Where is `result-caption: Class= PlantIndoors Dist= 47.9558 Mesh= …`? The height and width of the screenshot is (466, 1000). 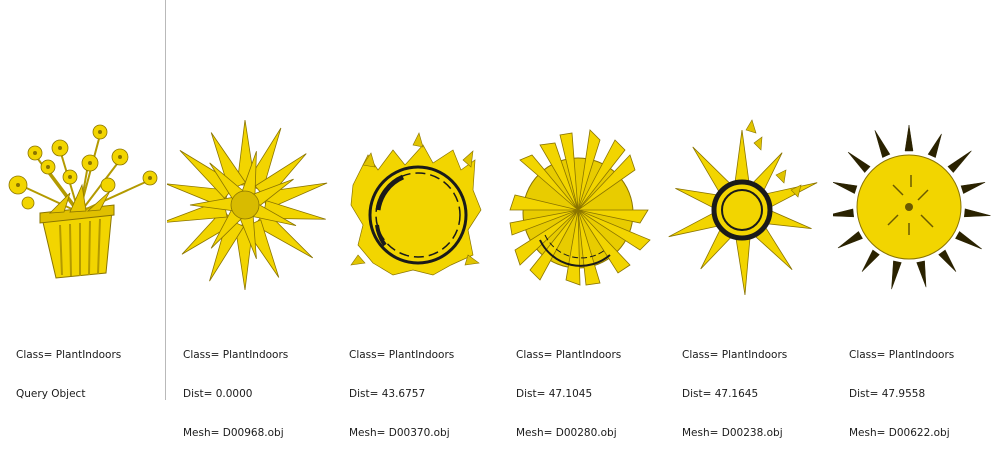 result-caption: Class= PlantIndoors Dist= 47.9558 Mesh= … is located at coordinates (901, 394).